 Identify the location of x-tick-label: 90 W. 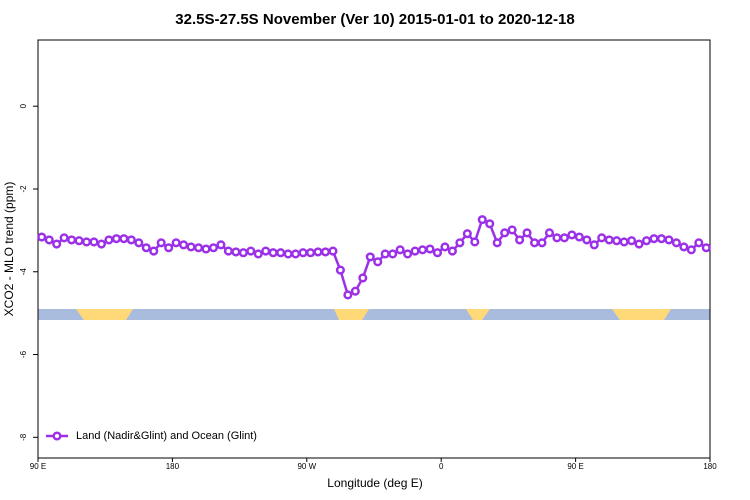
(306, 466).